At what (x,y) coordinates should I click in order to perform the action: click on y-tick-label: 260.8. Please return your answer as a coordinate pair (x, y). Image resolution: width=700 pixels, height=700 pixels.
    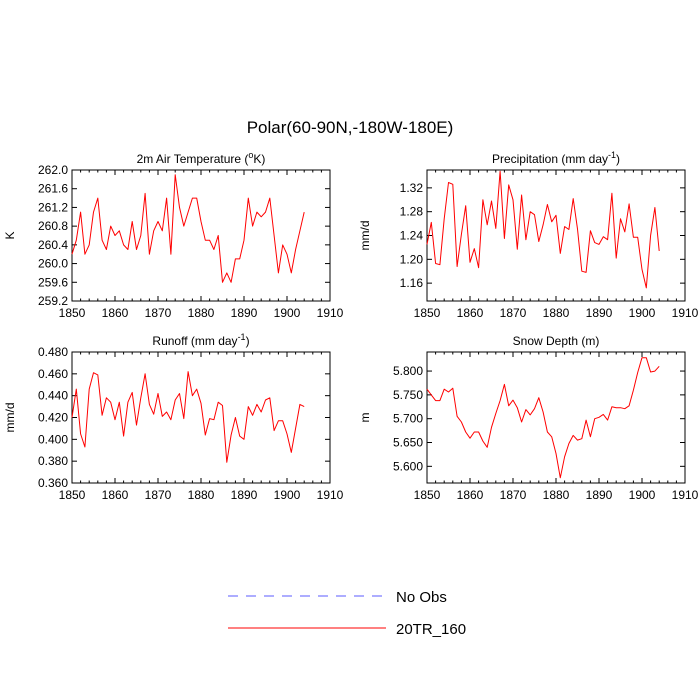
    Looking at the image, I should click on (53, 226).